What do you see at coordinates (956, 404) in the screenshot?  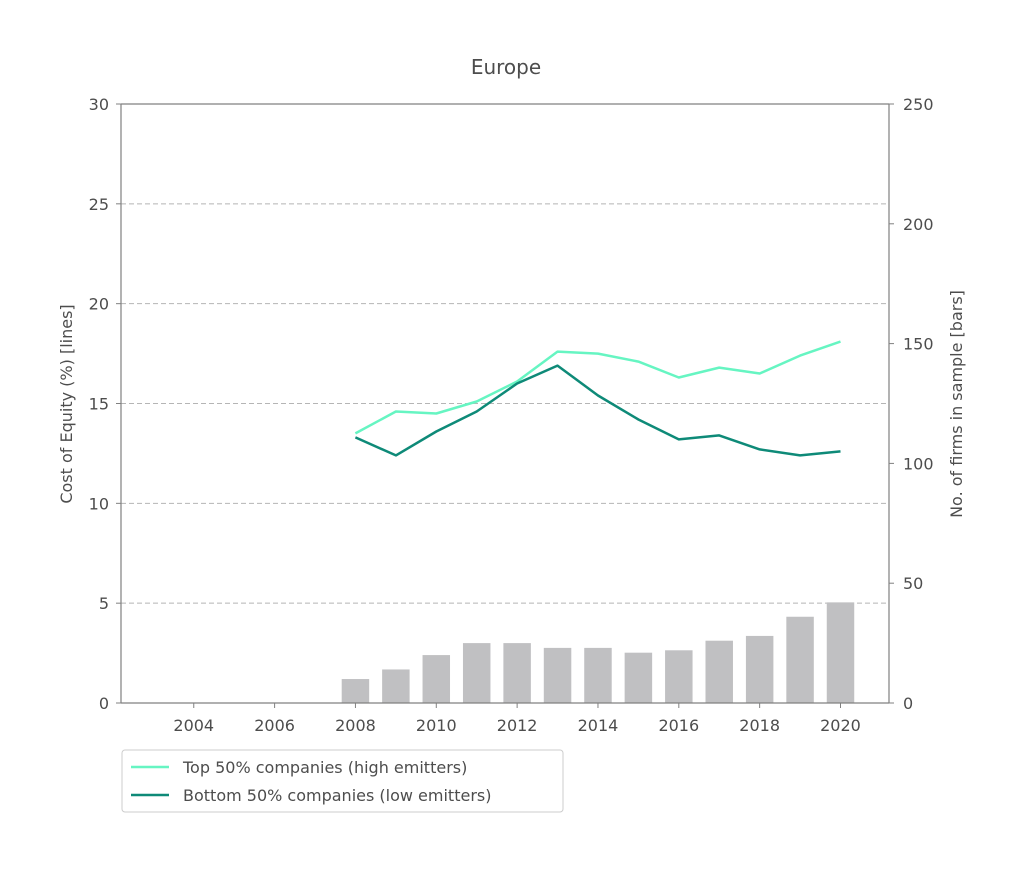 I see `y-axis-right-label: No. of firms in sample [bars]` at bounding box center [956, 404].